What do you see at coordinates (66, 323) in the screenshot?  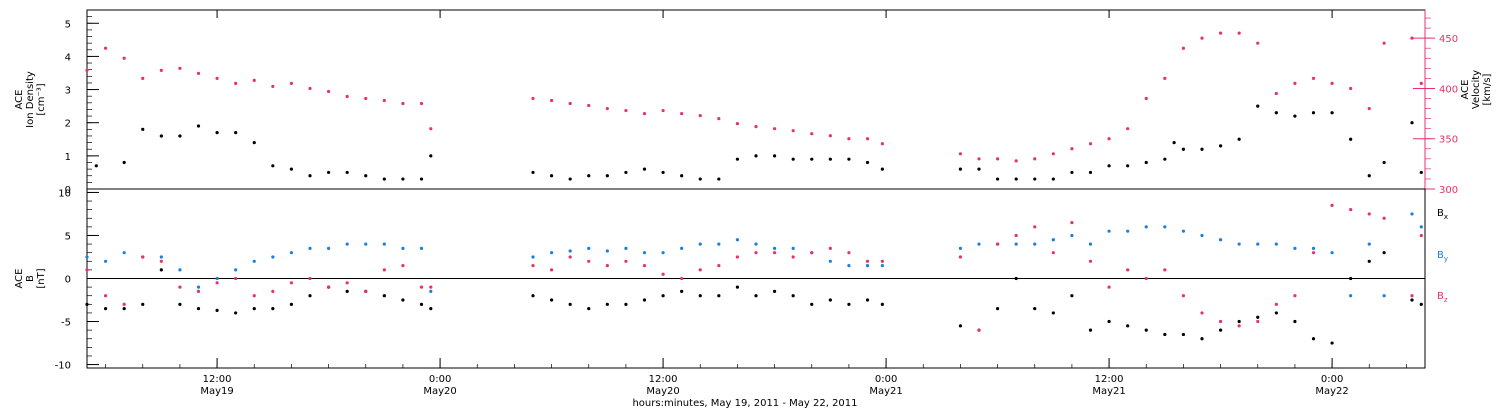 I see `field-tick-label: -5` at bounding box center [66, 323].